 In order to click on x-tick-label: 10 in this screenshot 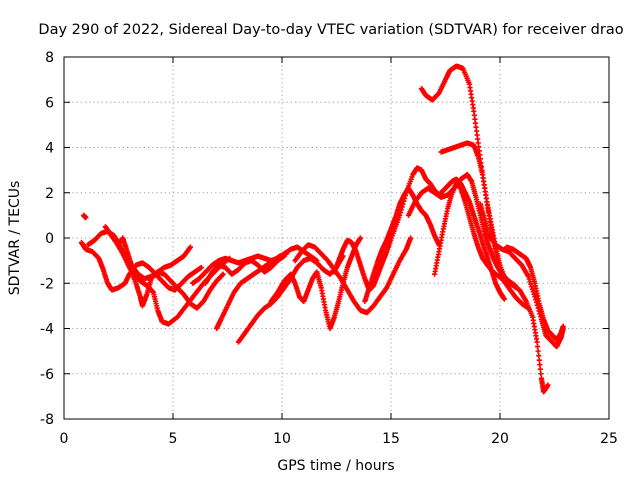, I will do `click(282, 439)`.